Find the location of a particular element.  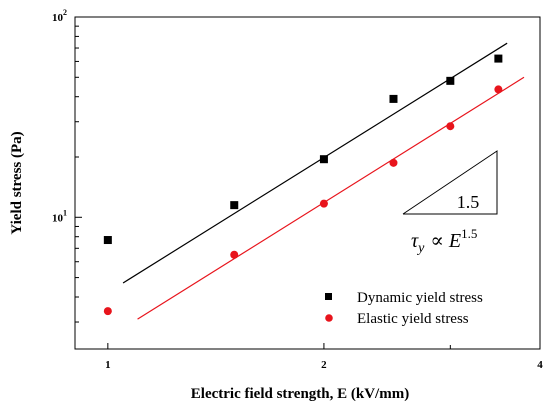

legend-label-elastic: Elastic yield stress is located at coordinates (413, 319).